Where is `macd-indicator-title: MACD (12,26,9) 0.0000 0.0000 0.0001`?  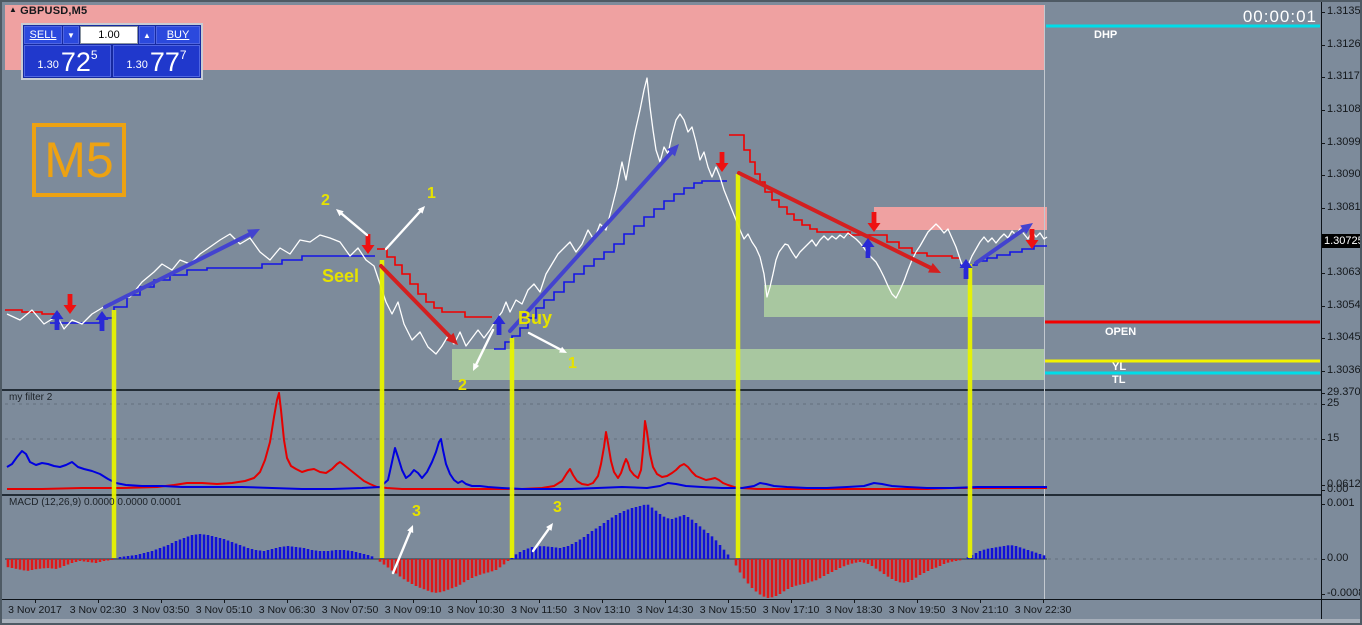
macd-indicator-title: MACD (12,26,9) 0.0000 0.0000 0.0001 is located at coordinates (95, 502).